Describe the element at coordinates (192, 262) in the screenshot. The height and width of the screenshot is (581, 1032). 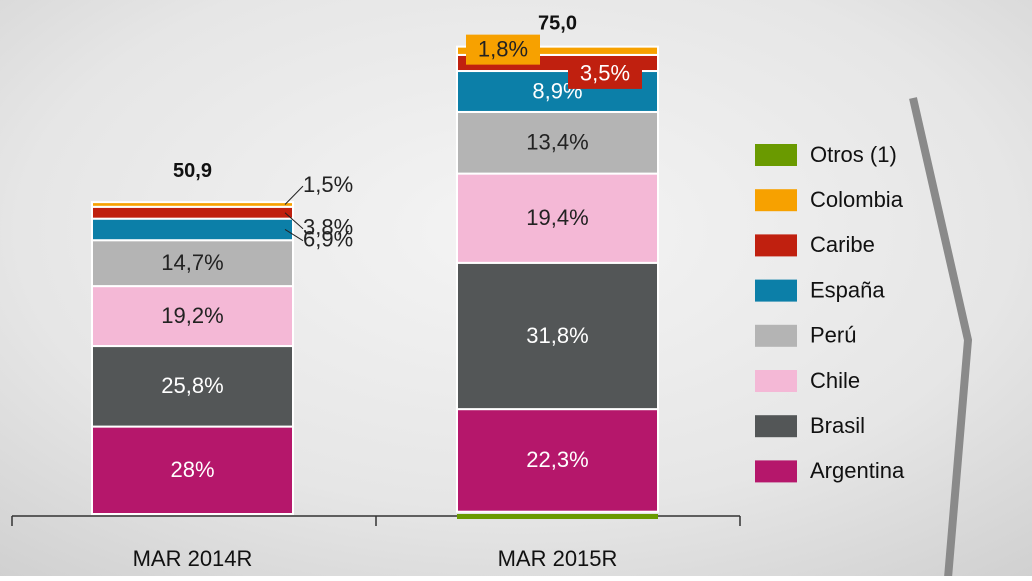
I see `data-label: 14,7%` at that location.